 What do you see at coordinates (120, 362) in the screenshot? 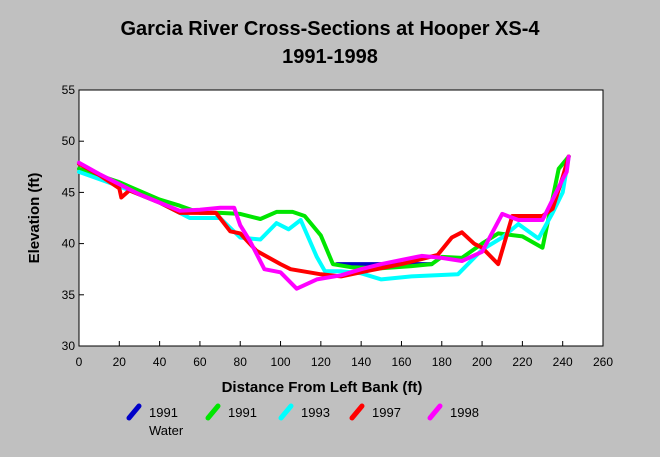
I see `x-tick-label: 20` at bounding box center [120, 362].